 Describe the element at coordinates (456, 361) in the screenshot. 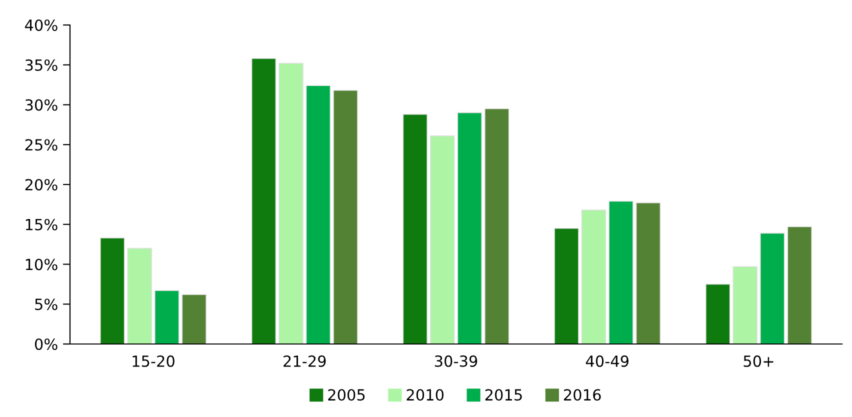

I see `x-tick-label: 30-39` at that location.